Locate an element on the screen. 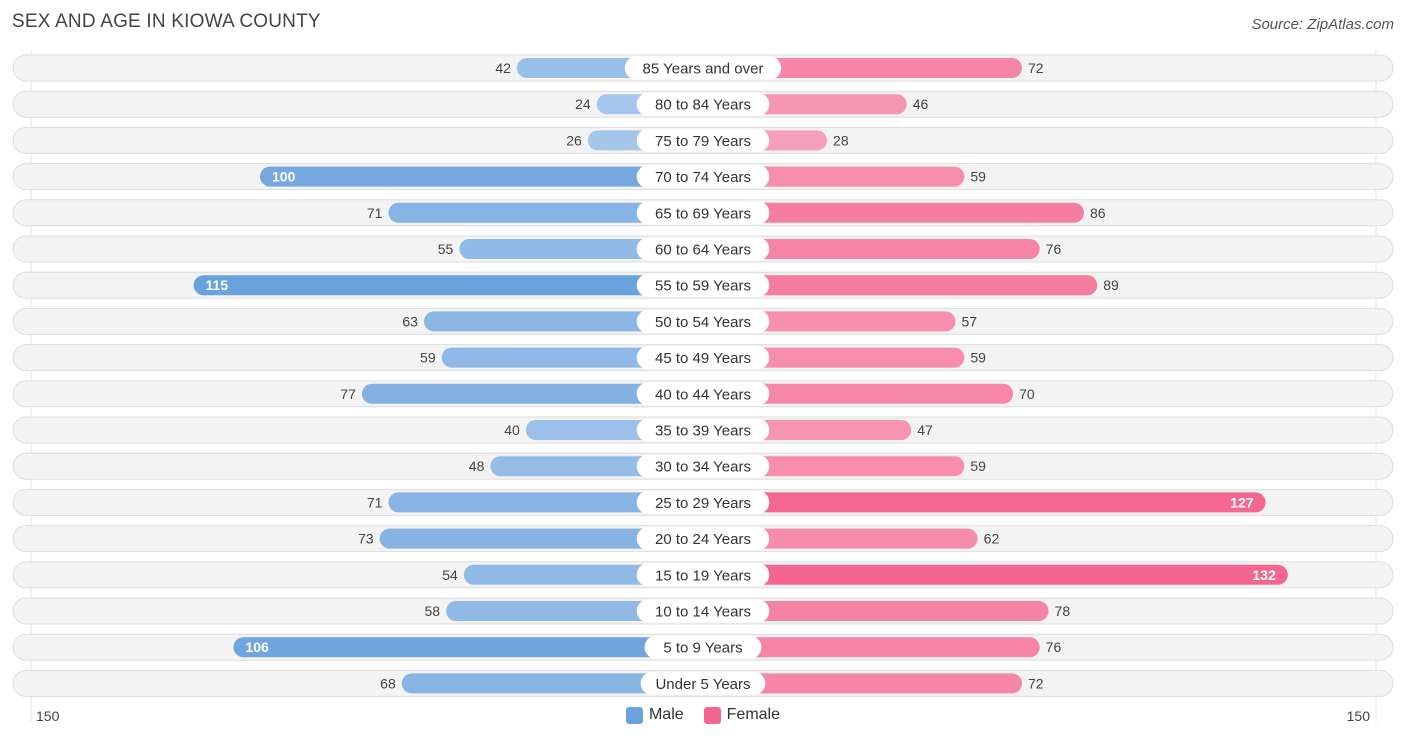  data-label-male: 40 is located at coordinates (512, 430).